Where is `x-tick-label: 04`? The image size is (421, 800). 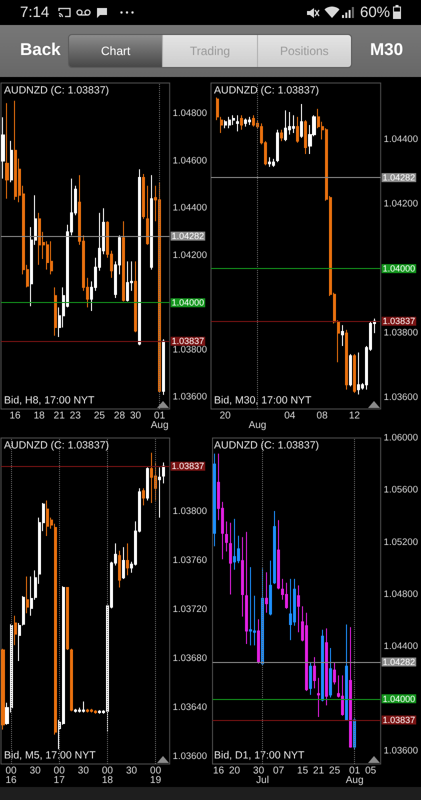
x-tick-label: 04 is located at coordinates (290, 416).